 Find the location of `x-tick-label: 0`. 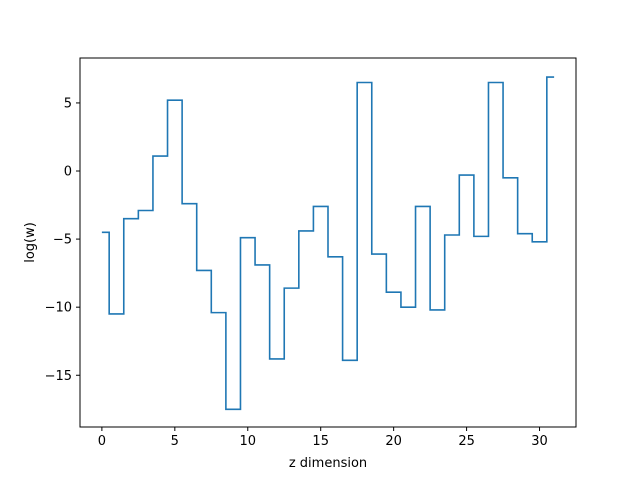

x-tick-label: 0 is located at coordinates (102, 441).